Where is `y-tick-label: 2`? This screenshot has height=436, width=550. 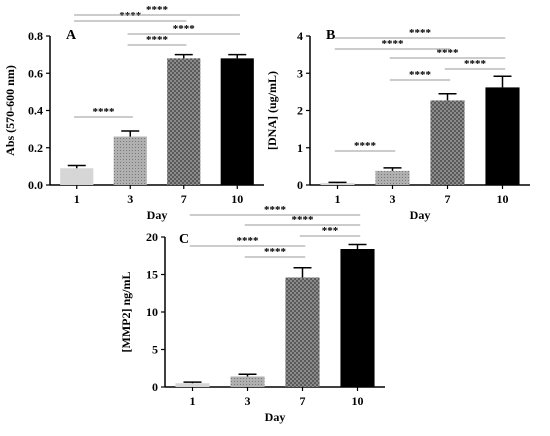
y-tick-label: 2 is located at coordinates (300, 111).